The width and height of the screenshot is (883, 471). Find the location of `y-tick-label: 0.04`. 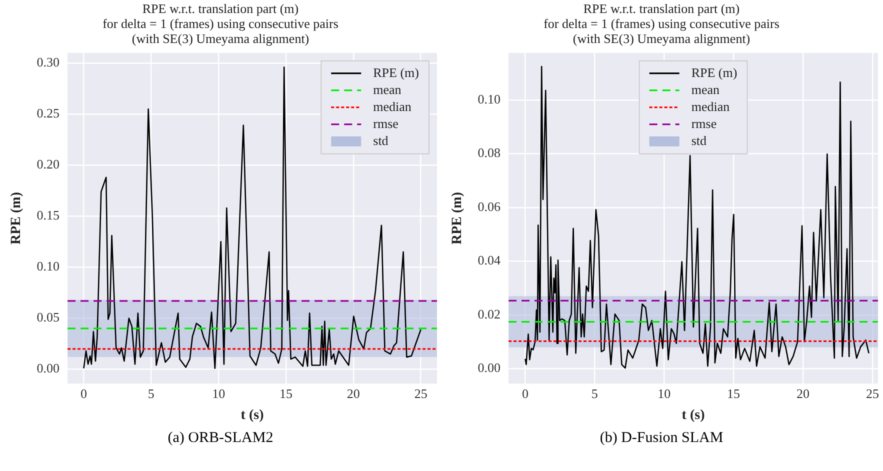

y-tick-label: 0.04 is located at coordinates (490, 260).